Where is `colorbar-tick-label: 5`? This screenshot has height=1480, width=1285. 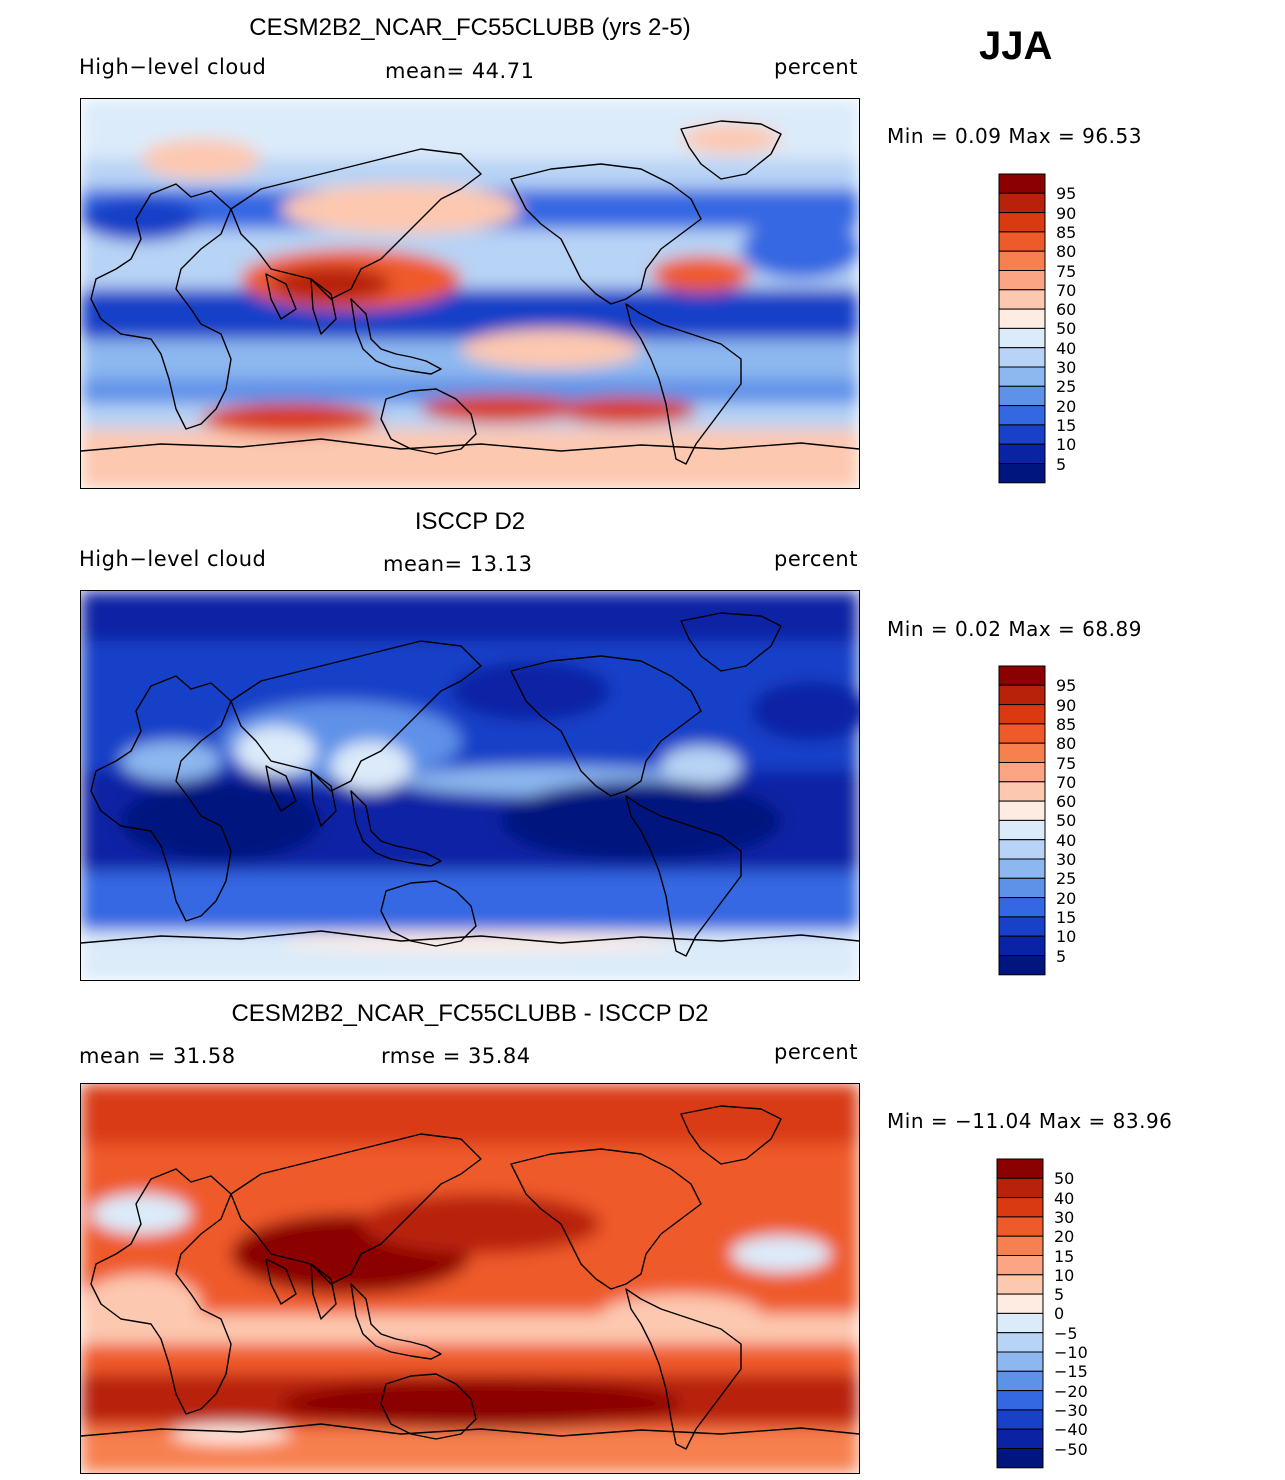
colorbar-tick-label: 5 is located at coordinates (1061, 956).